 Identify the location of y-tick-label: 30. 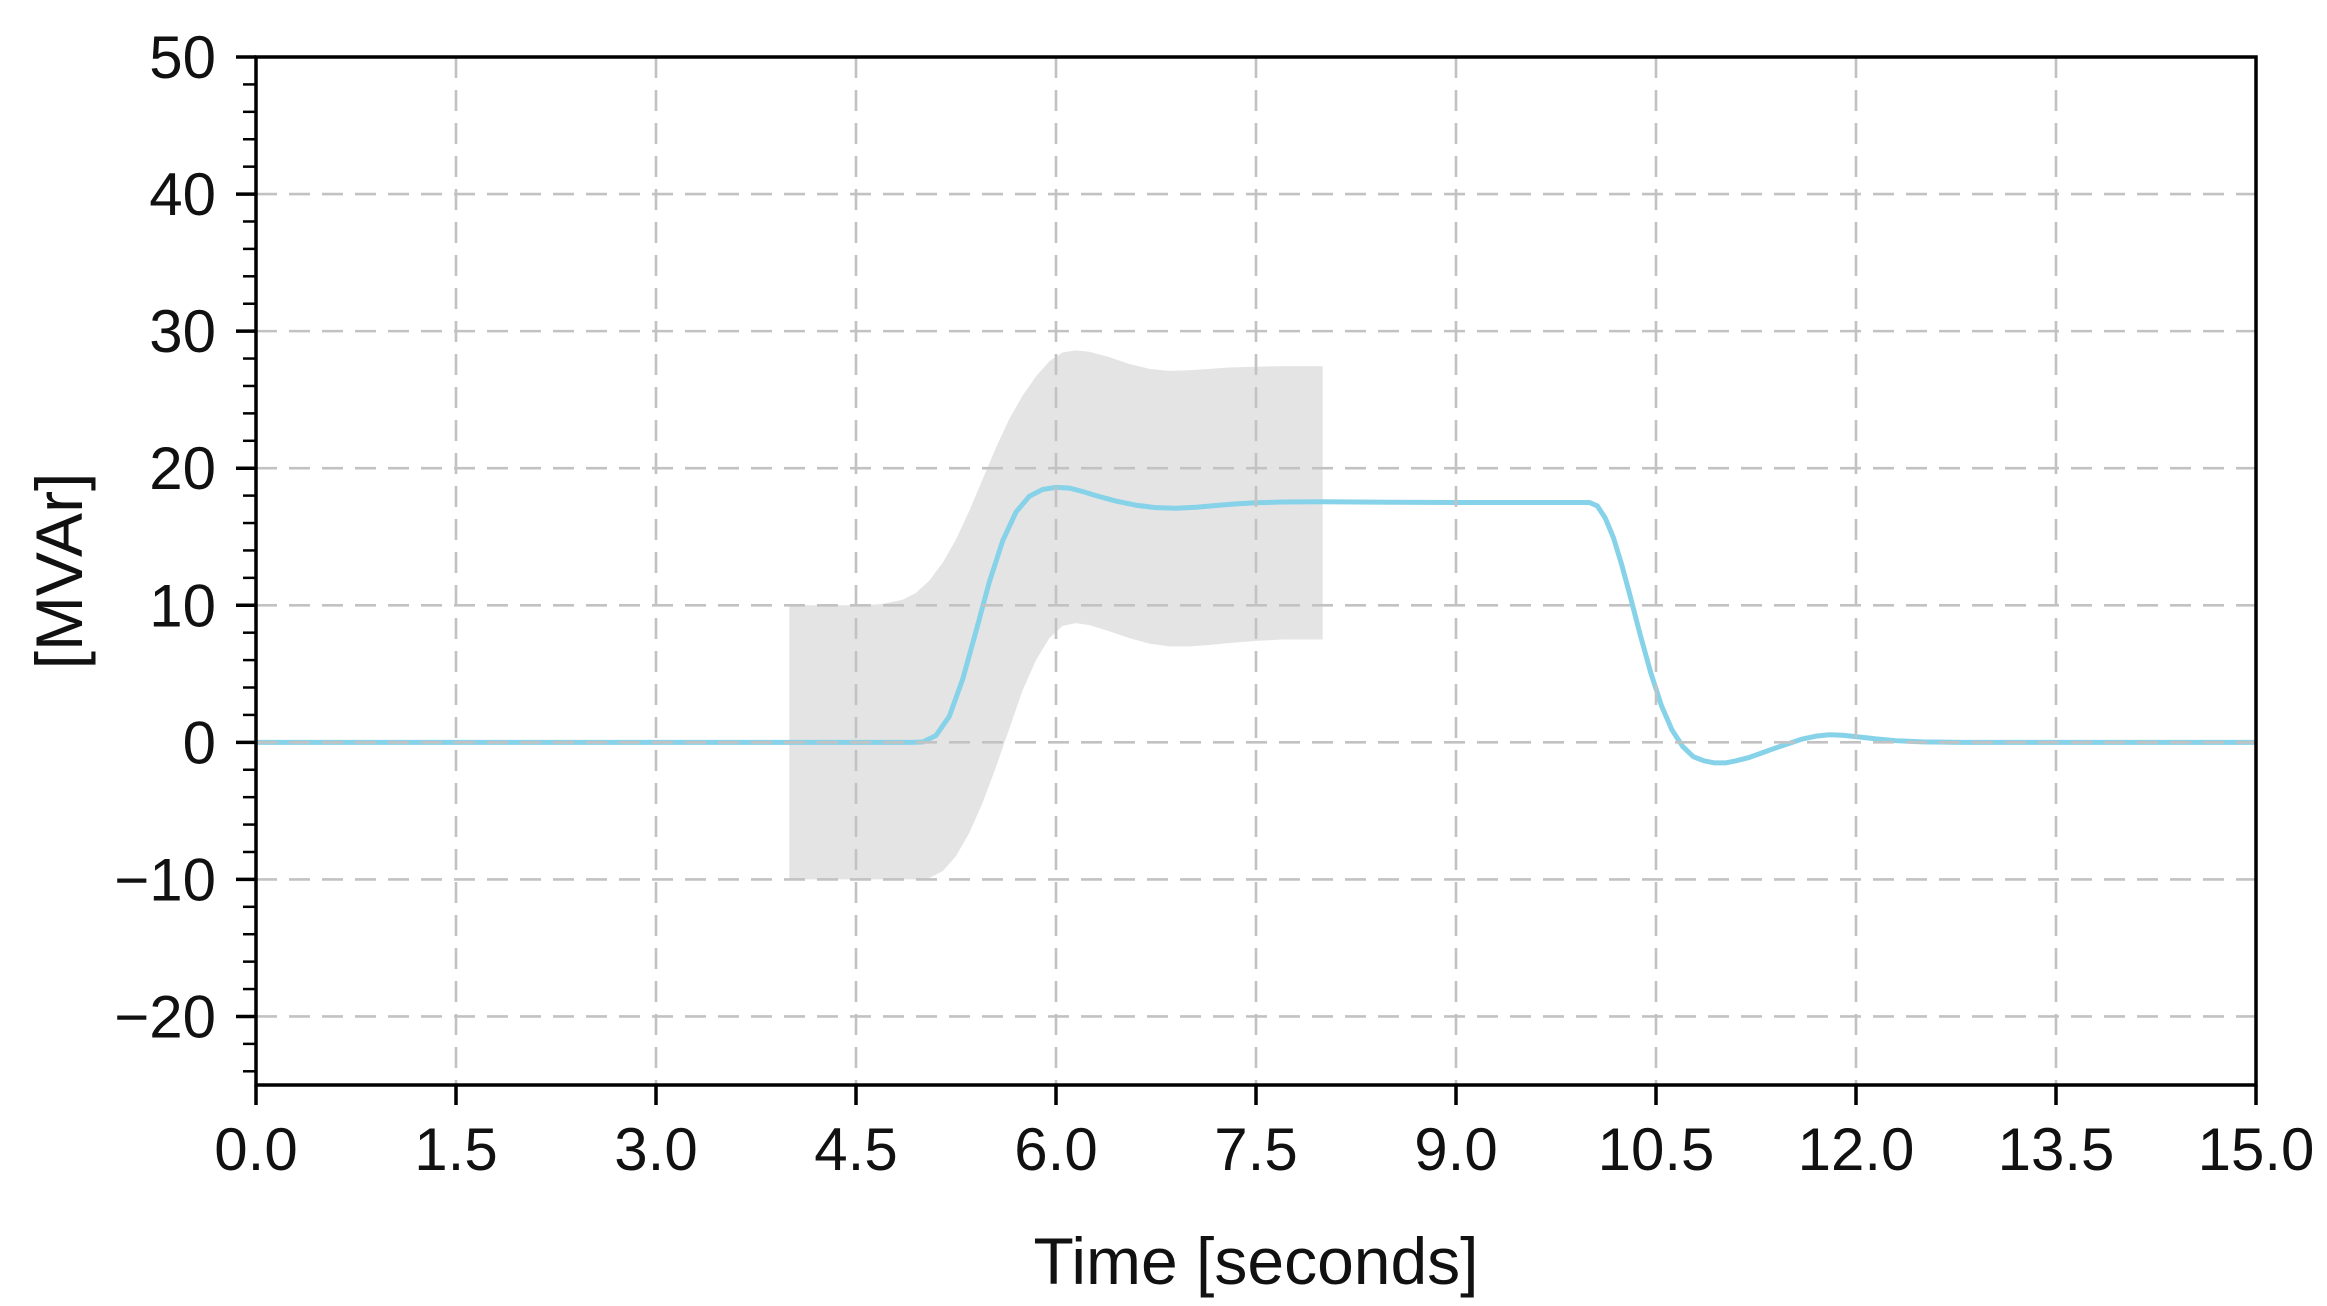
(182, 331).